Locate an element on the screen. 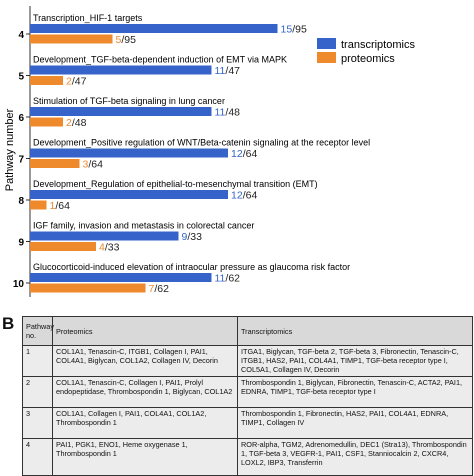 This screenshot has height=476, width=474. value-label-proteomics: 1/64 is located at coordinates (60, 206).